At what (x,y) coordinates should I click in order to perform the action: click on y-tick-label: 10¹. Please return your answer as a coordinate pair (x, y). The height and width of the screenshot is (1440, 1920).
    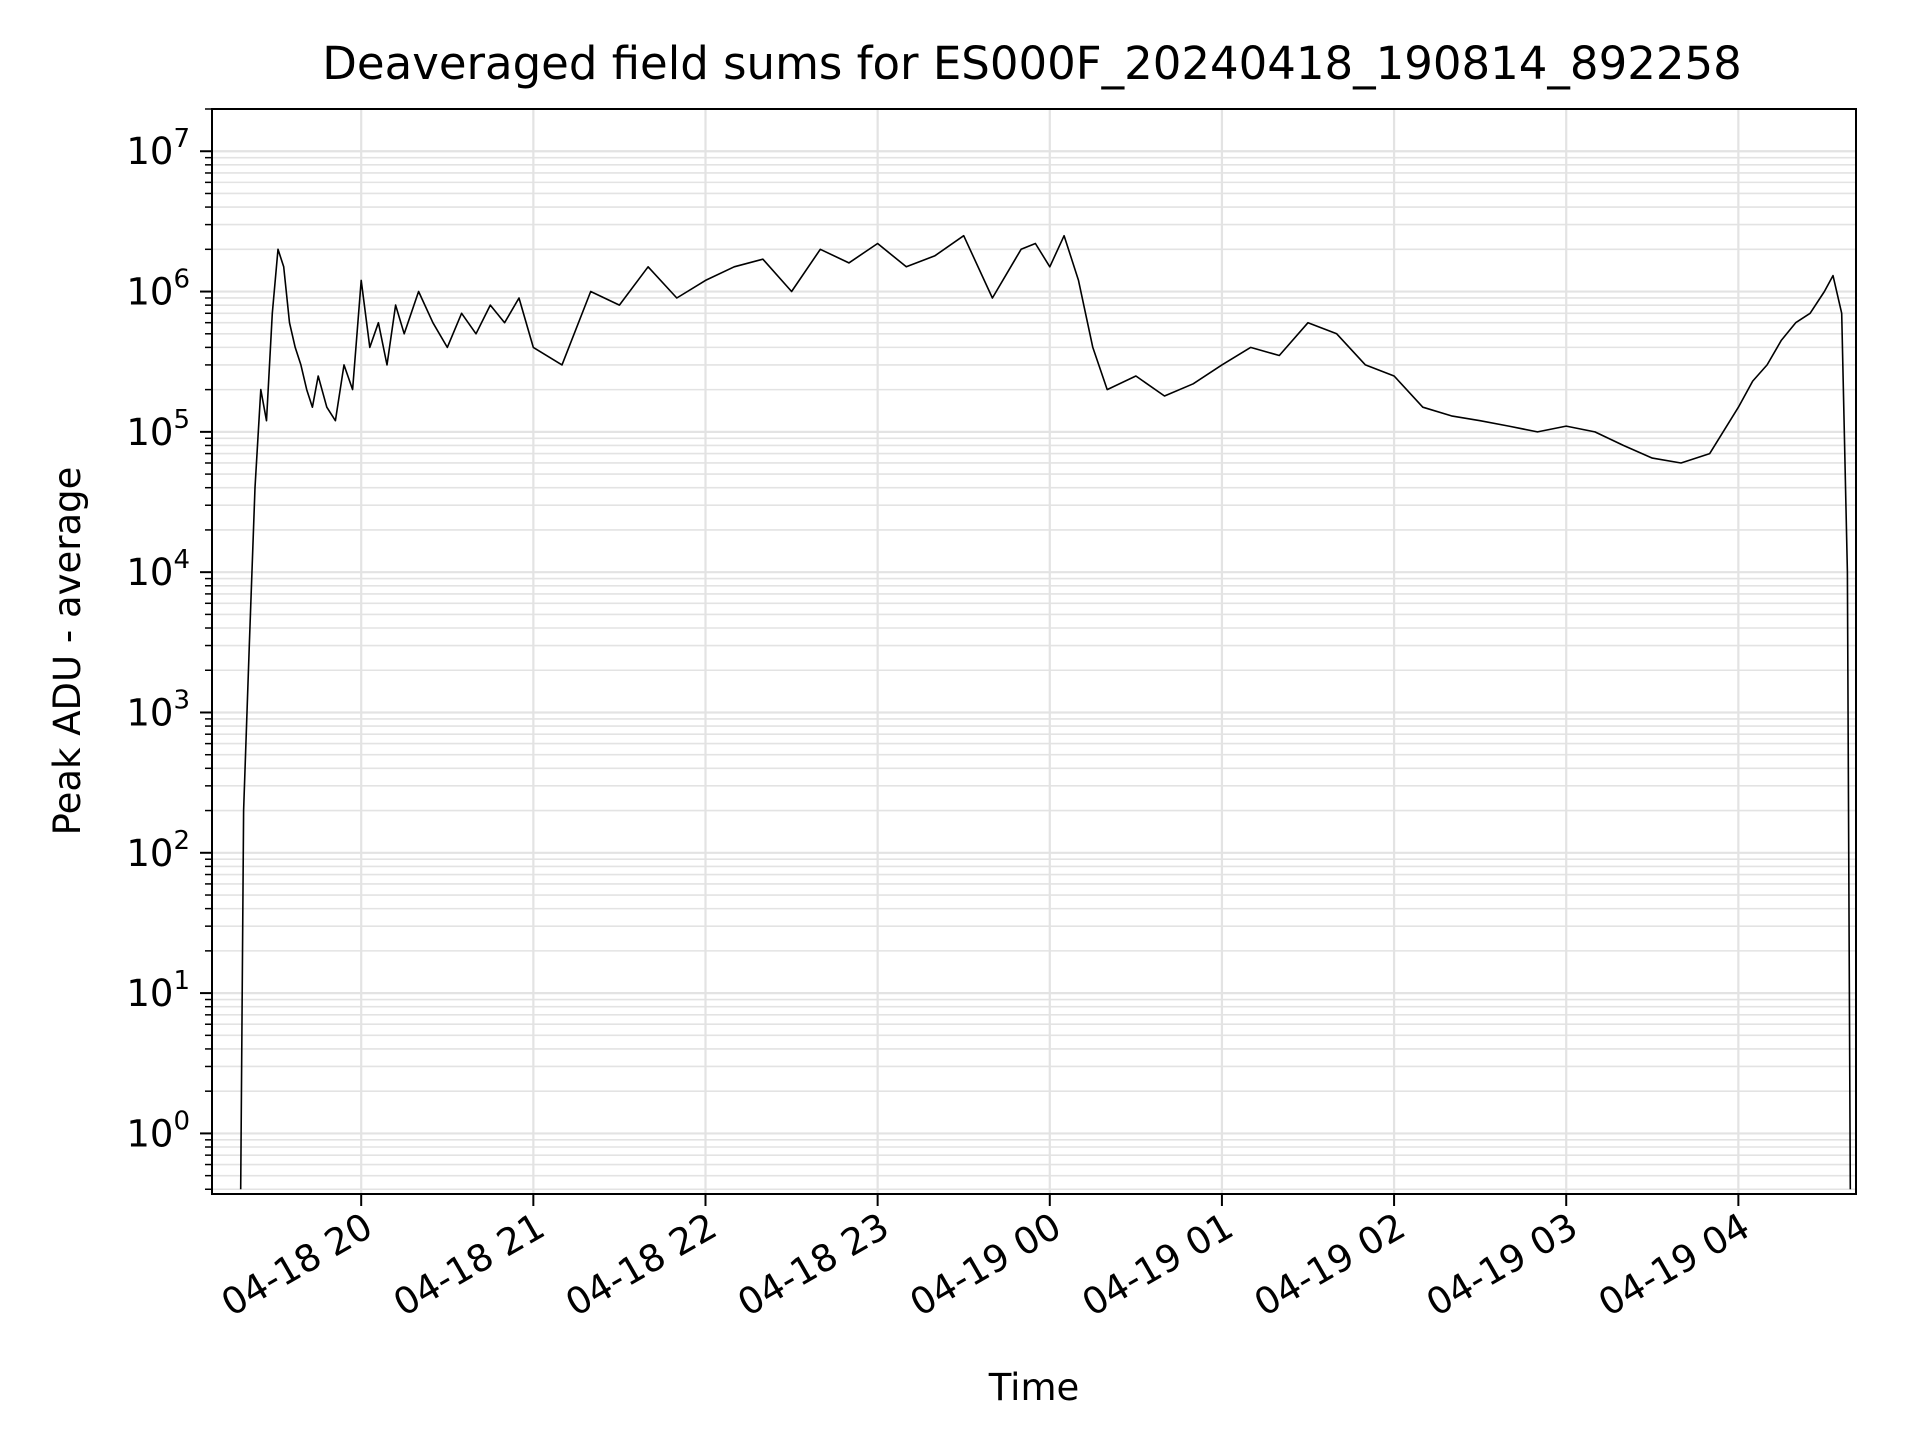
    Looking at the image, I should click on (158, 990).